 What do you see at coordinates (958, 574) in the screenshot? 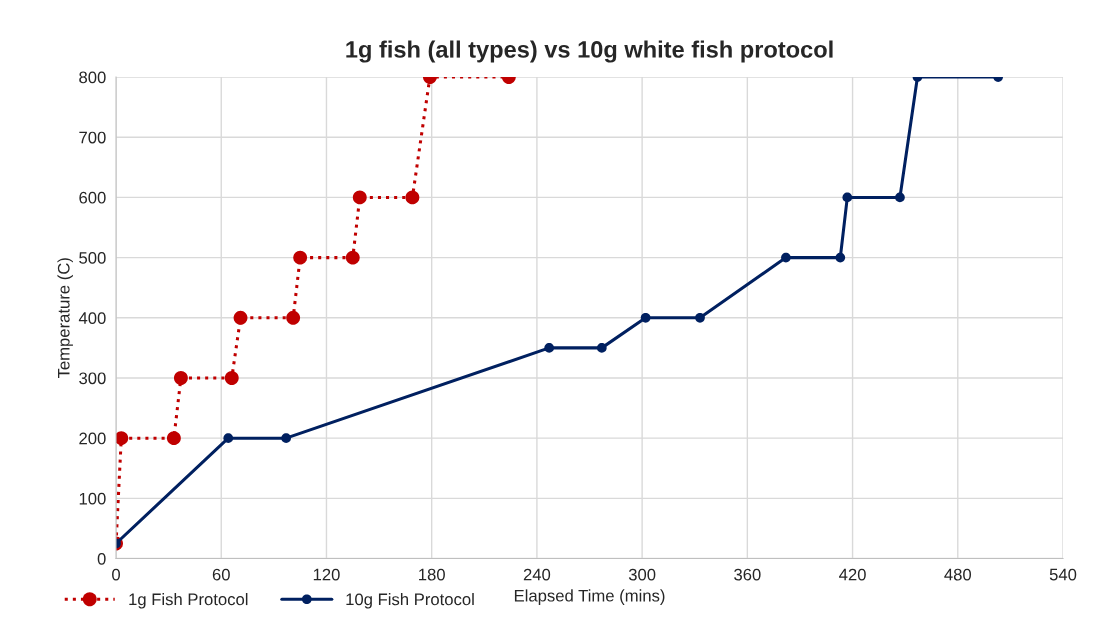
I see `x-tick-label: 480` at bounding box center [958, 574].